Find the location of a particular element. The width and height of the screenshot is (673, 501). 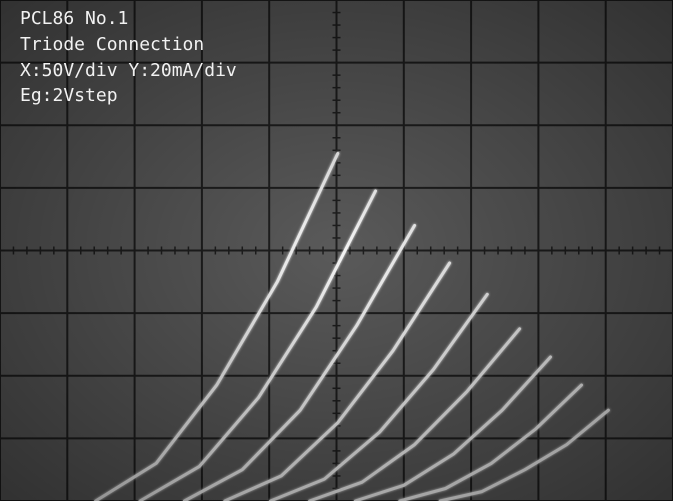

annotation: Triode Connection is located at coordinates (112, 44).